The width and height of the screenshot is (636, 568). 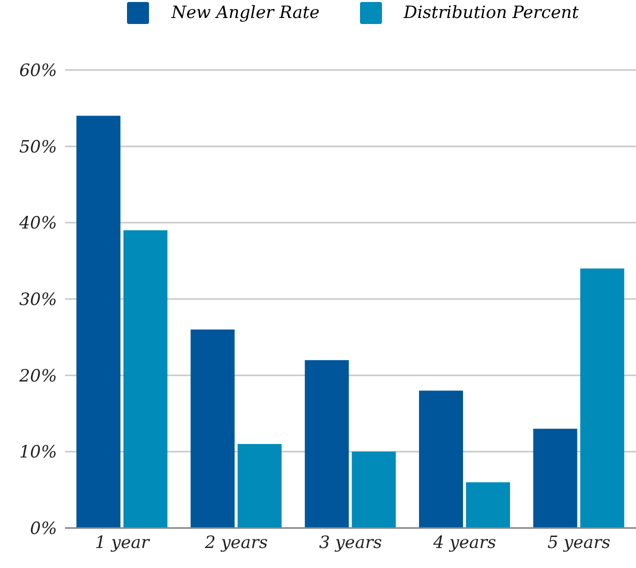 I want to click on y-tick-label: 10%, so click(x=38, y=452).